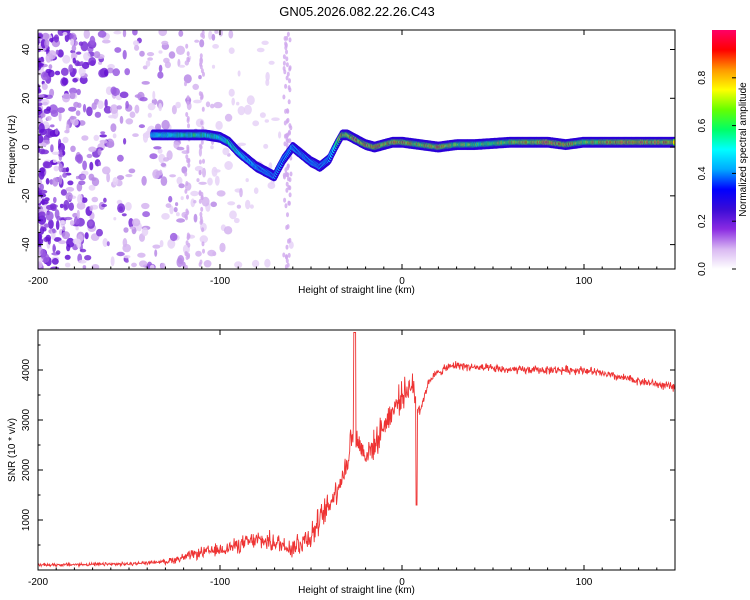 The image size is (750, 600). Describe the element at coordinates (702, 125) in the screenshot. I see `colorbar-tick-label: 0.6` at that location.